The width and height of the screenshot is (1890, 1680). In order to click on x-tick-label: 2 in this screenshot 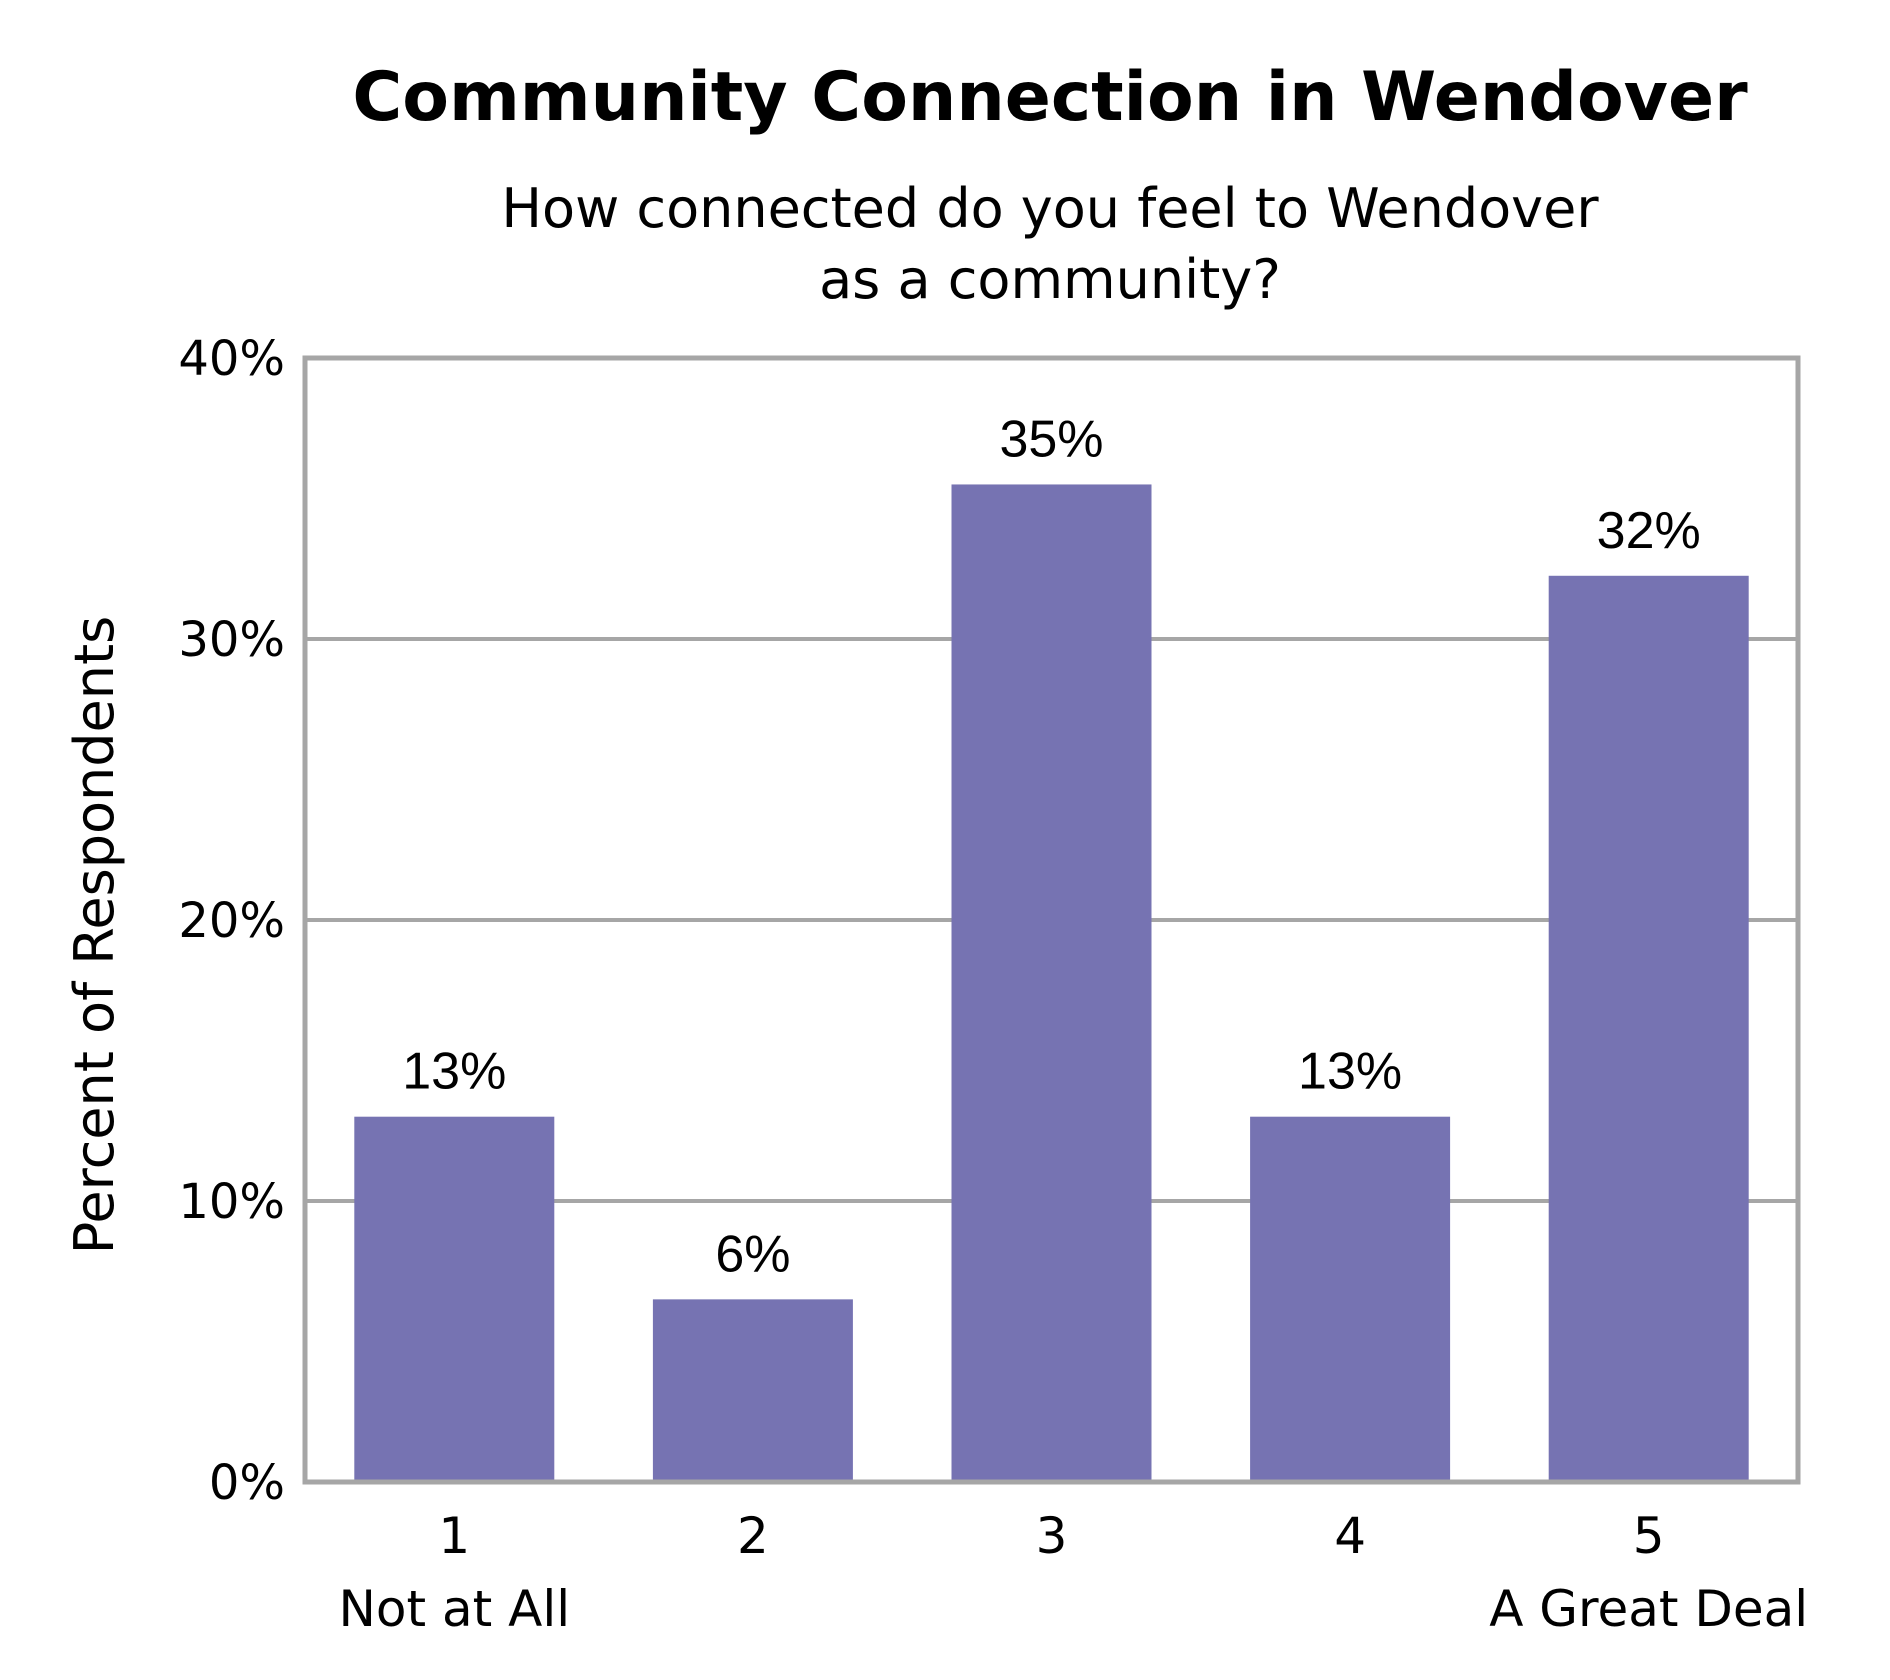, I will do `click(753, 1536)`.